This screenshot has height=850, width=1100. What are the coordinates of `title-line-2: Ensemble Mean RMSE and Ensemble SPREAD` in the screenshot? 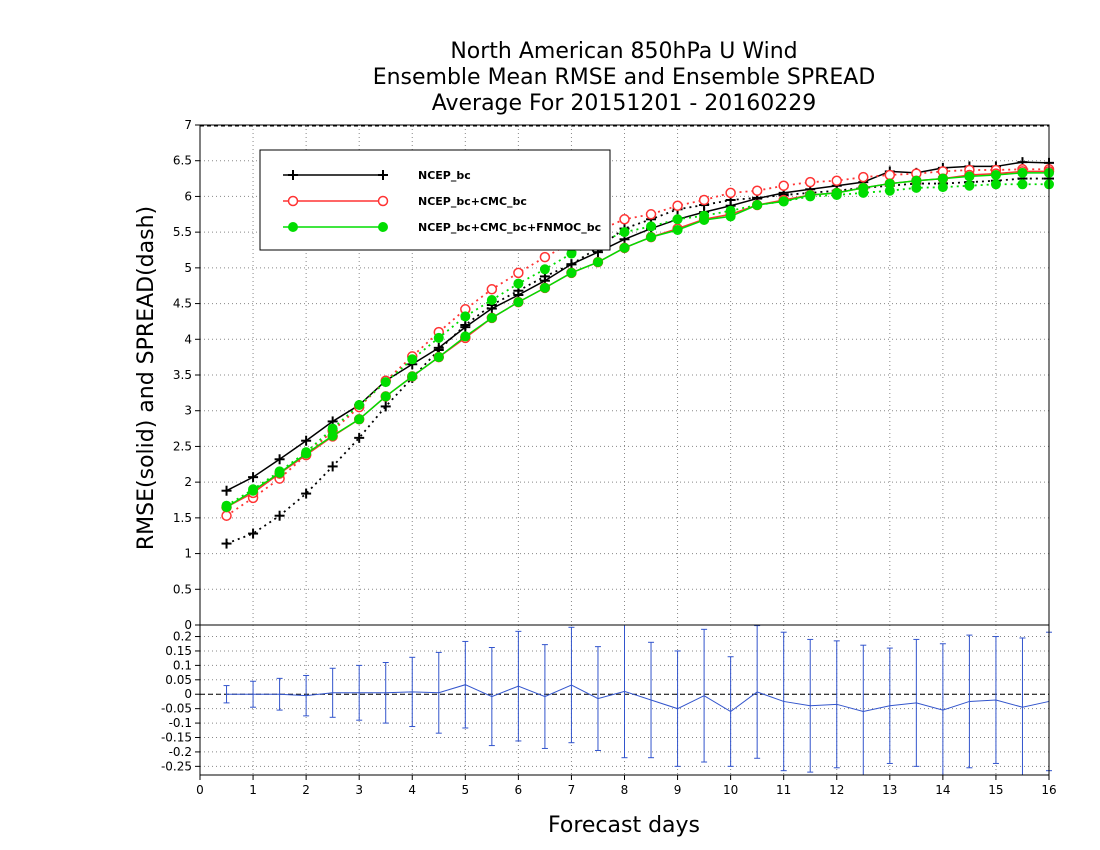 It's located at (624, 77).